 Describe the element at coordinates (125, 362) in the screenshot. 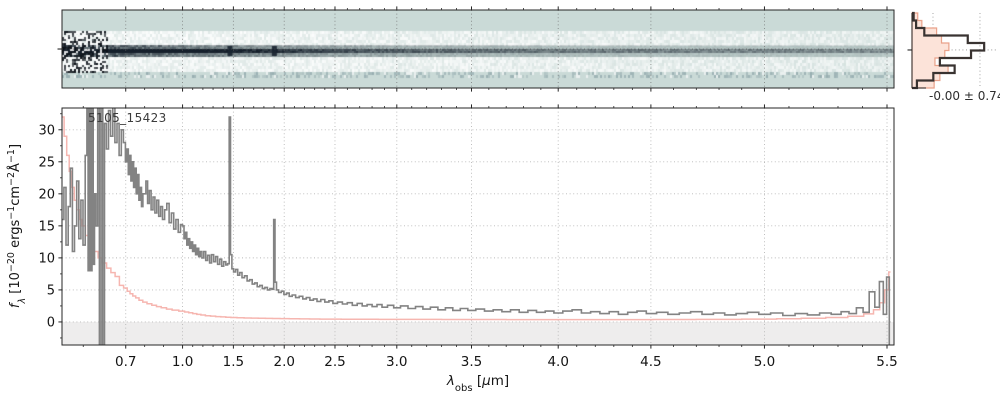

I see `x-tick-label: 0.7` at that location.